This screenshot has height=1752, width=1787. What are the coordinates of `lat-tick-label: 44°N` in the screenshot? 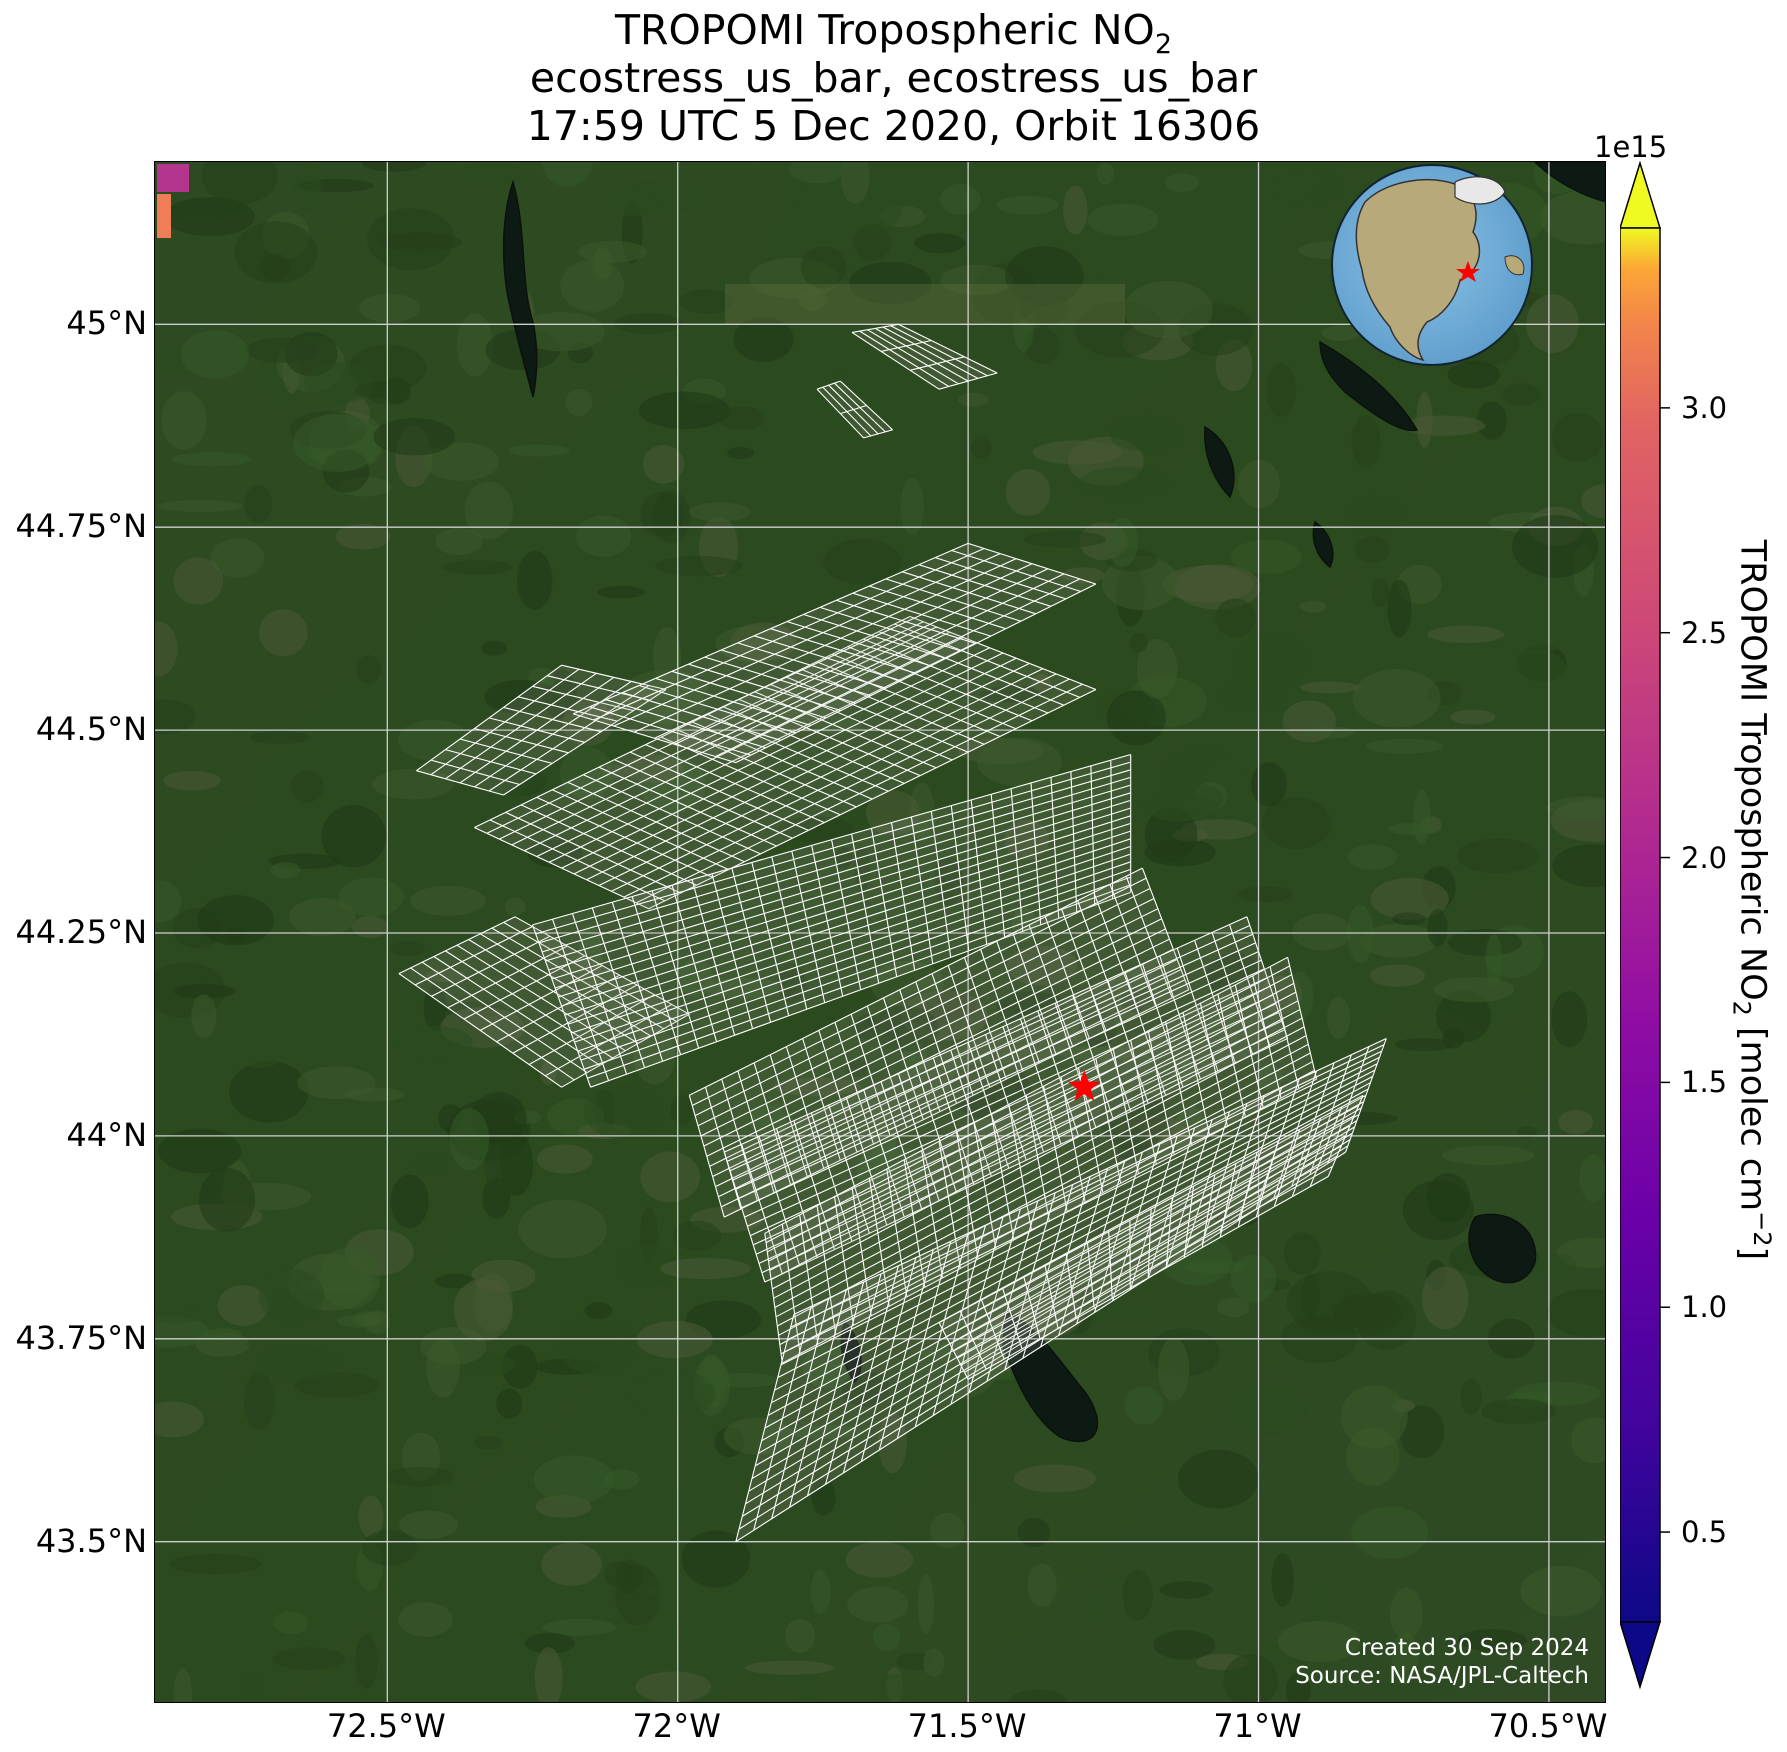 It's located at (106, 1134).